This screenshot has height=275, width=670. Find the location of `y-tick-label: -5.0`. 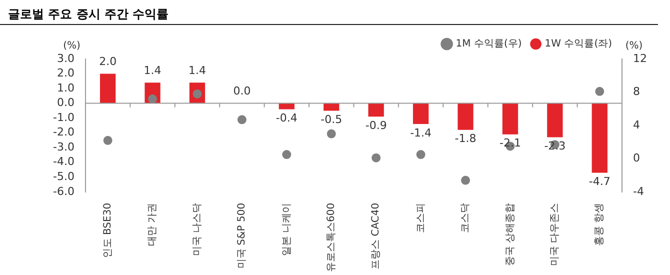

y-tick-label: -5.0 is located at coordinates (63, 177).